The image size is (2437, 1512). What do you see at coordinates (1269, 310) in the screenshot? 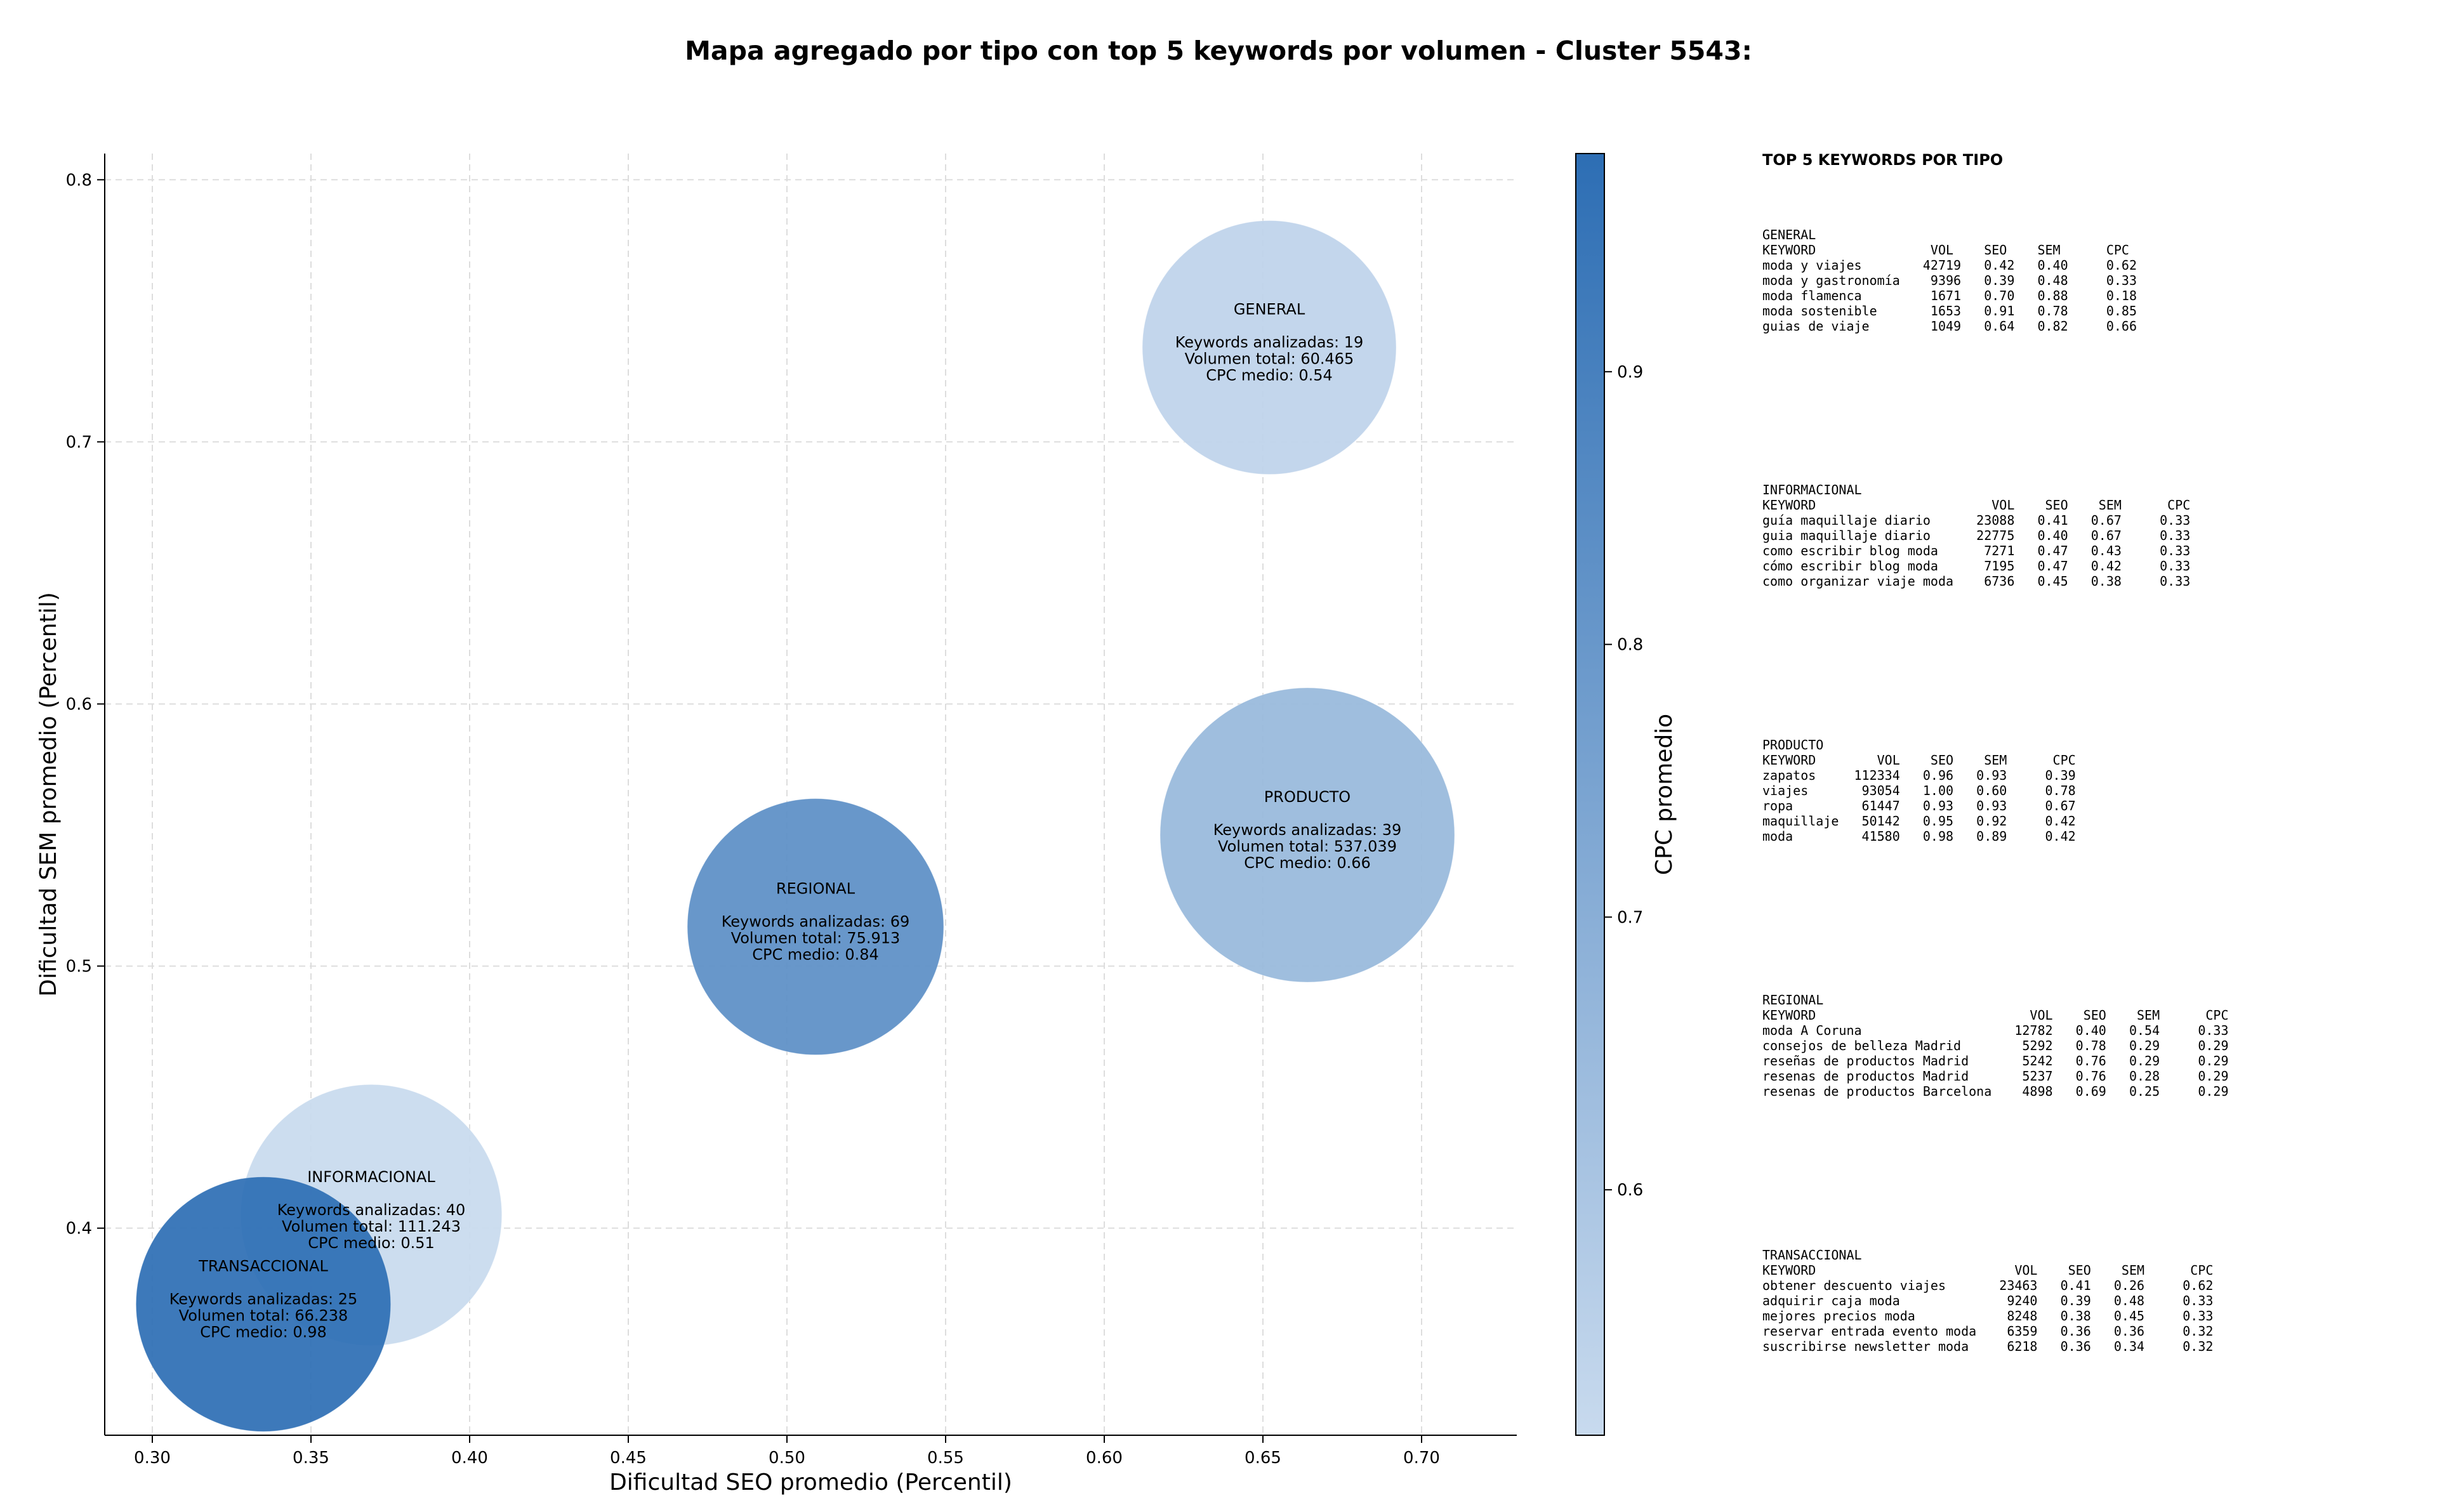
I see `bubble-label-line: GENERAL` at bounding box center [1269, 310].